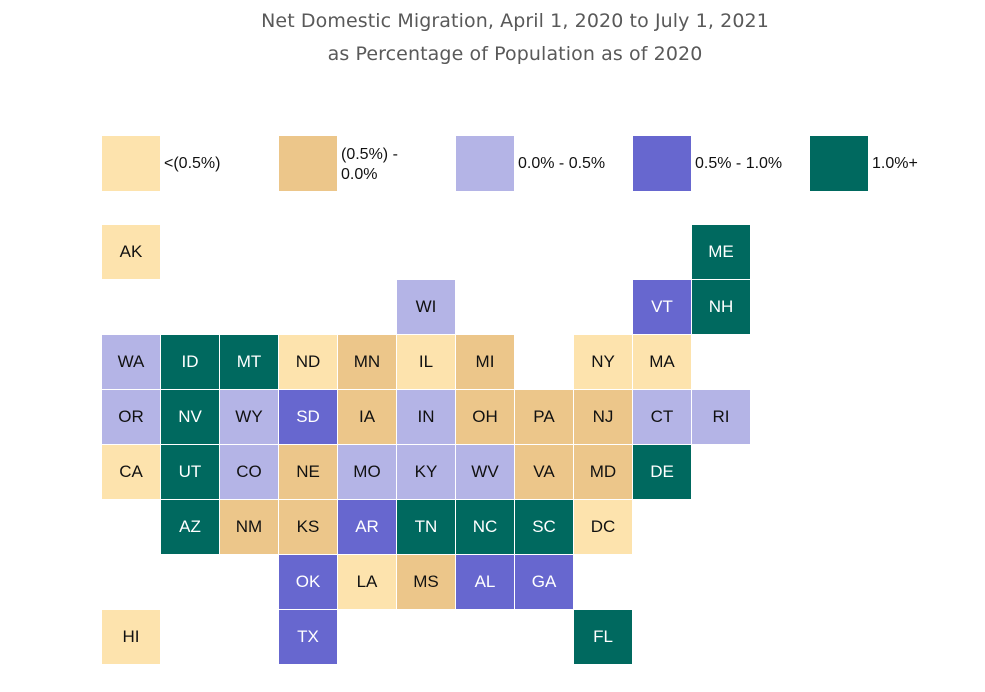 Image resolution: width=985 pixels, height=692 pixels. What do you see at coordinates (192, 163) in the screenshot?
I see `legend-label-lt-neg05: <(0.5%)` at bounding box center [192, 163].